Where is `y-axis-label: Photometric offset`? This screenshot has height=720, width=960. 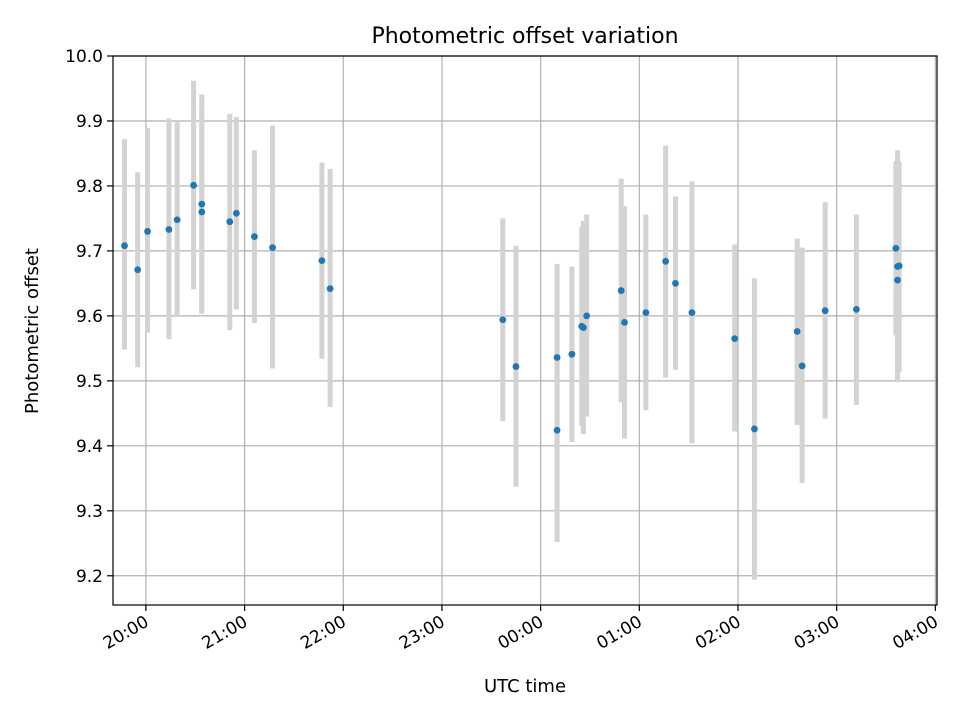 y-axis-label: Photometric offset is located at coordinates (32, 331).